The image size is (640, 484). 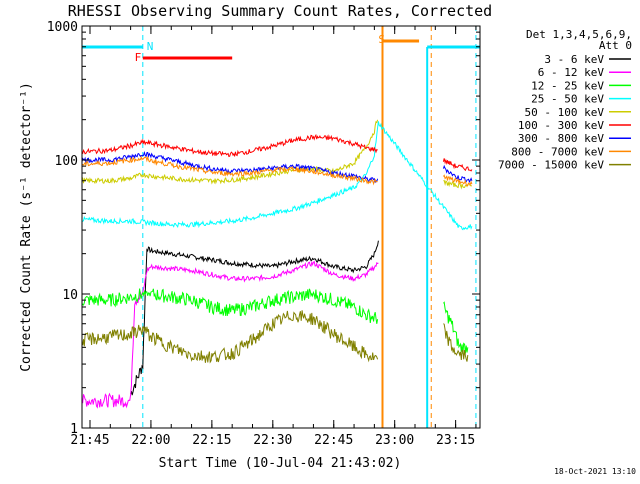 I want to click on saa-flag-label: S, so click(x=381, y=39).